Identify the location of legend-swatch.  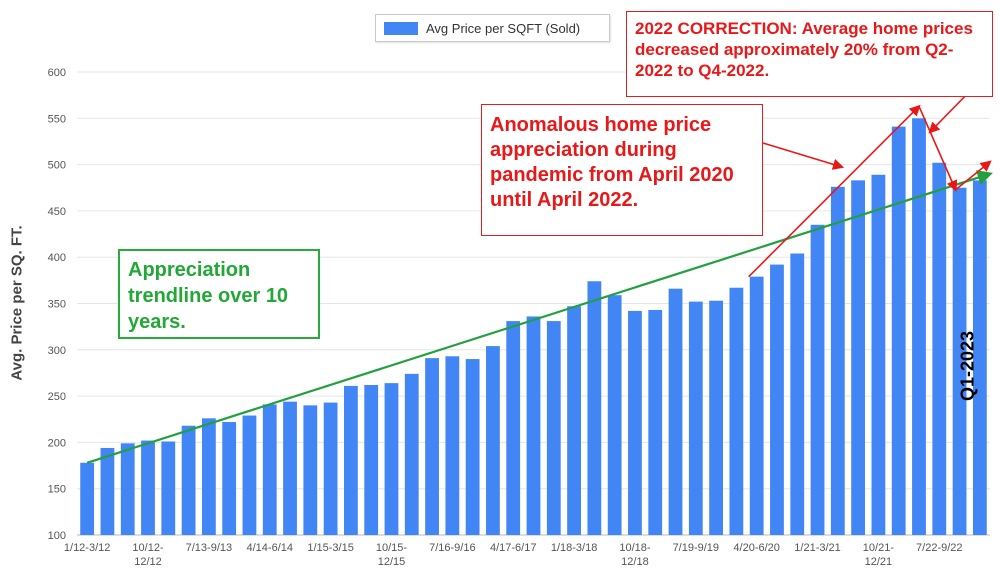
(401, 28).